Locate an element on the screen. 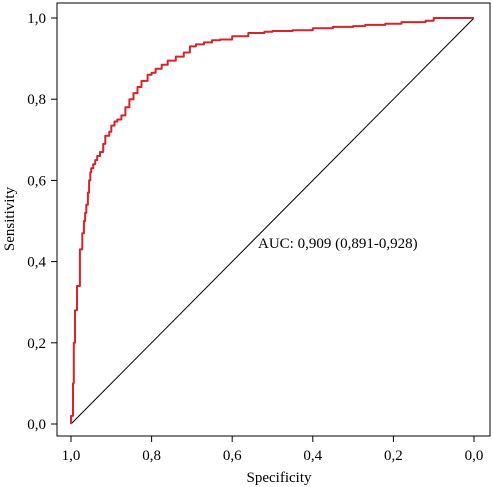 This screenshot has height=487, width=493. x-tick-label: 0,6 is located at coordinates (232, 456).